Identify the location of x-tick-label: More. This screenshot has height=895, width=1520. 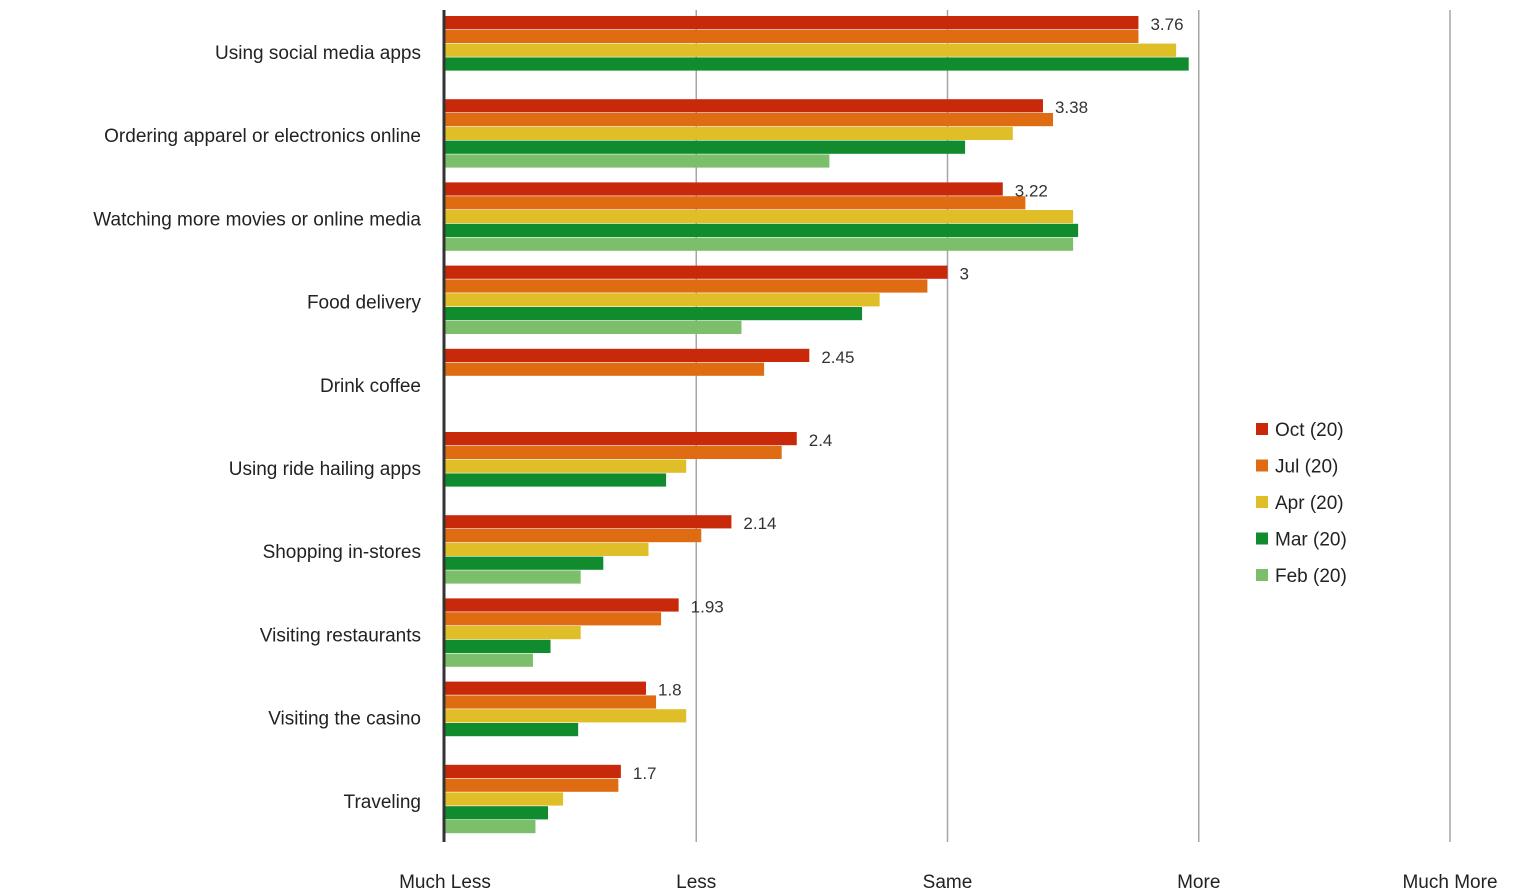
(1198, 882).